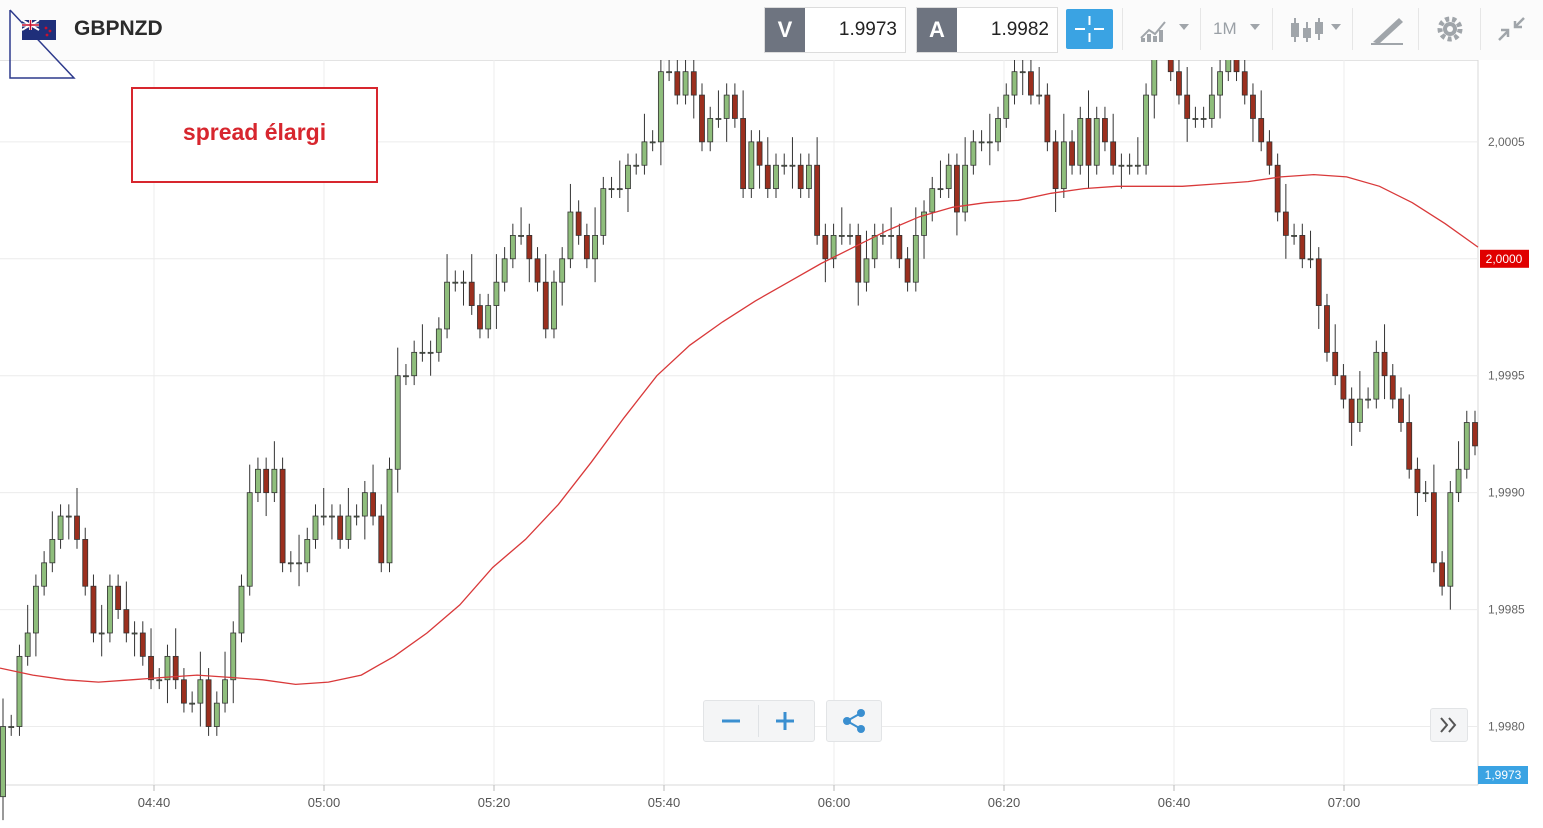  Describe the element at coordinates (254, 132) in the screenshot. I see `spread-annotation-text: spread élargi` at that location.